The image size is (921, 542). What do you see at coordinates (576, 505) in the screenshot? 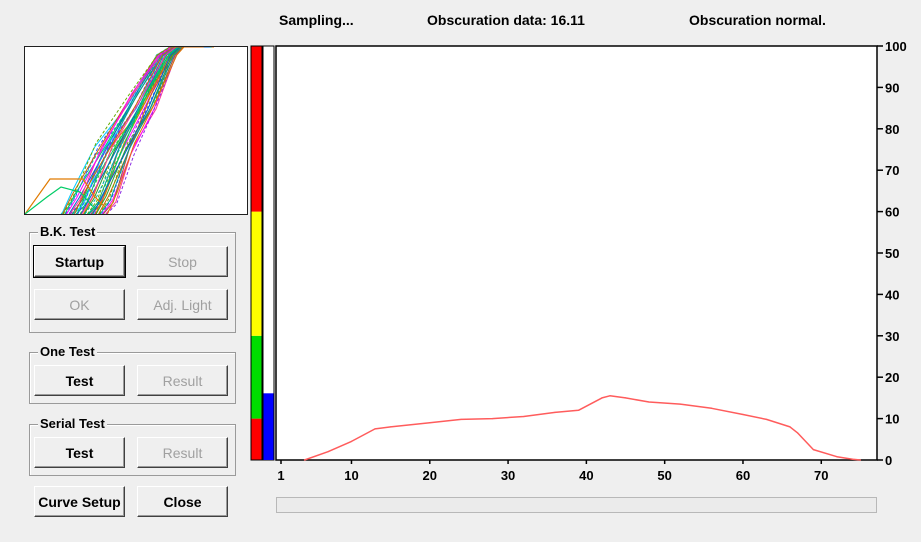
I see `chart-scrollbar` at bounding box center [576, 505].